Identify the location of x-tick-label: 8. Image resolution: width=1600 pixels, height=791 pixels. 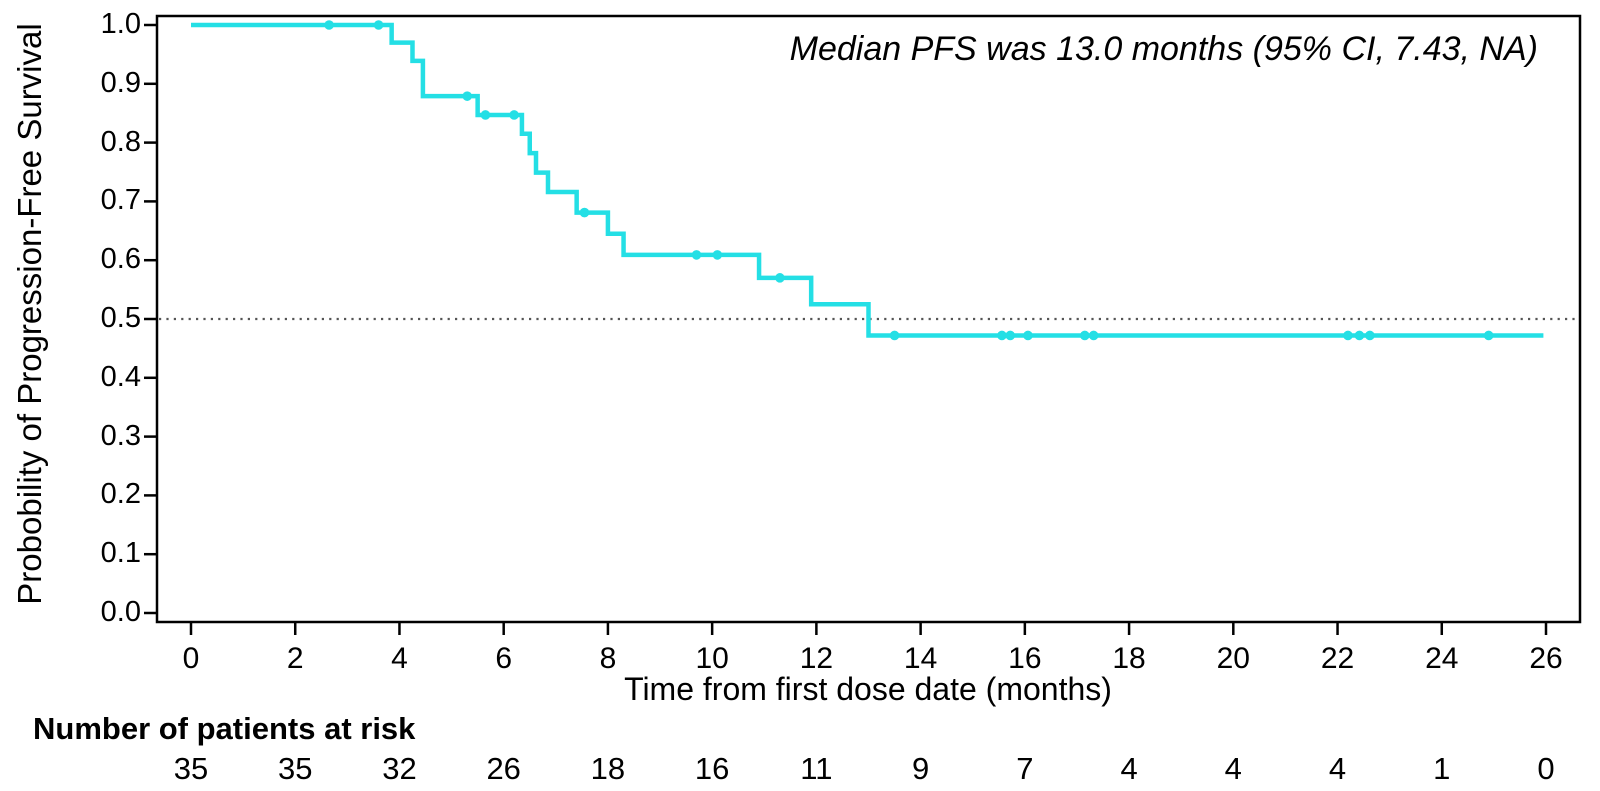
(608, 658).